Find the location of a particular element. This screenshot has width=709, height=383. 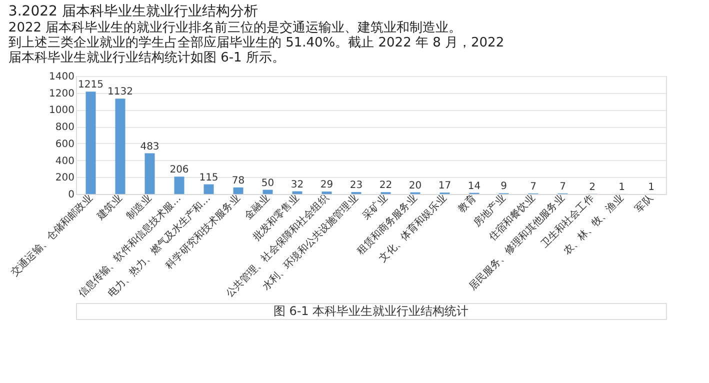

text: 届本科毕业生就业行业结构统计如图 6-1 所示。 is located at coordinates (146, 58).